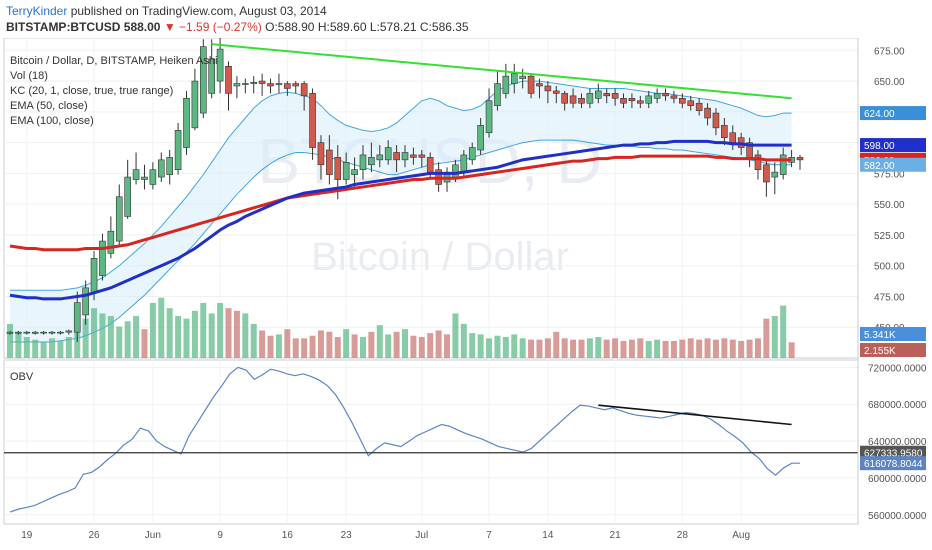 The width and height of the screenshot is (932, 550). Describe the element at coordinates (220, 535) in the screenshot. I see `x-tick-label: 9` at that location.